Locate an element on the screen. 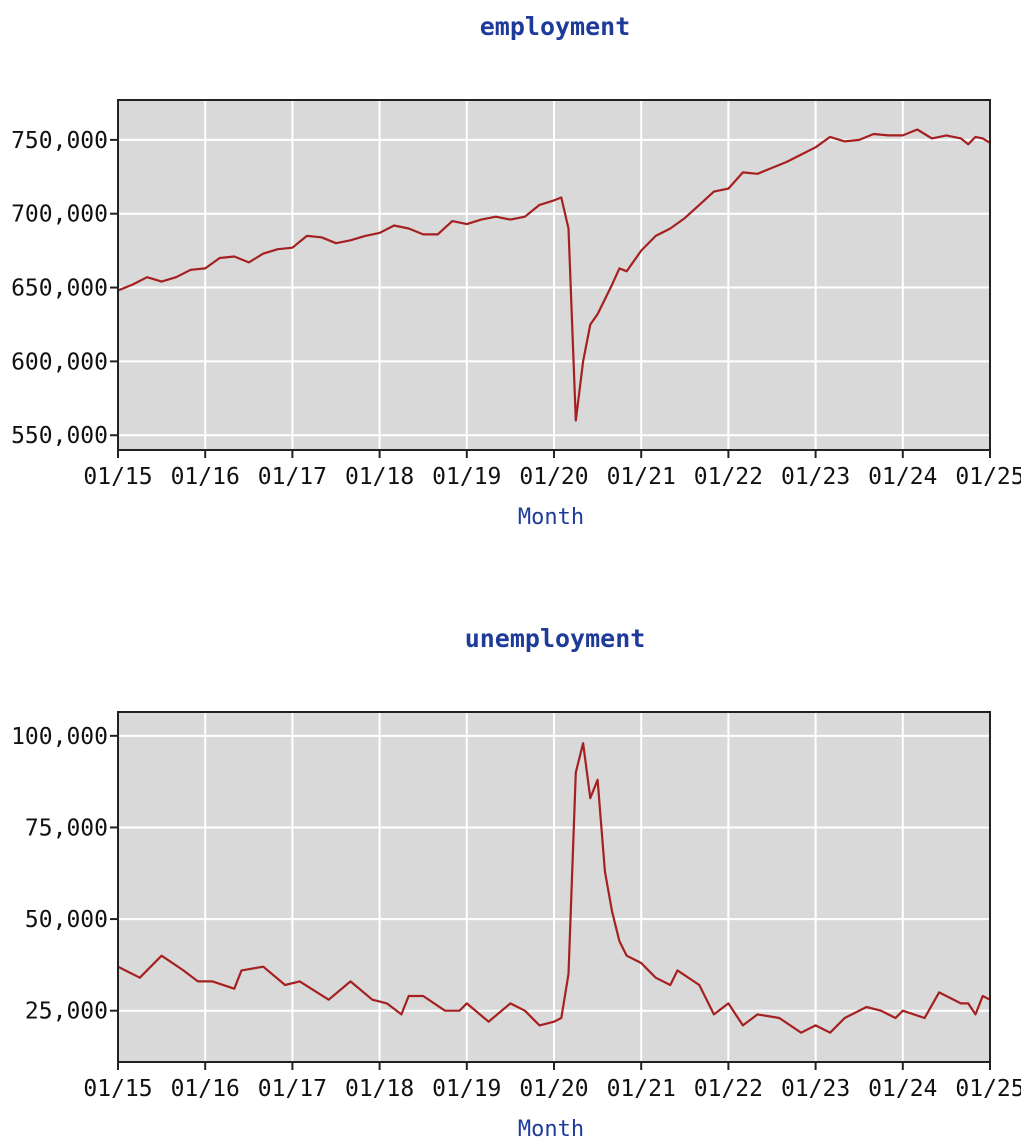  y-tick-label: 600,000 is located at coordinates (59, 362).